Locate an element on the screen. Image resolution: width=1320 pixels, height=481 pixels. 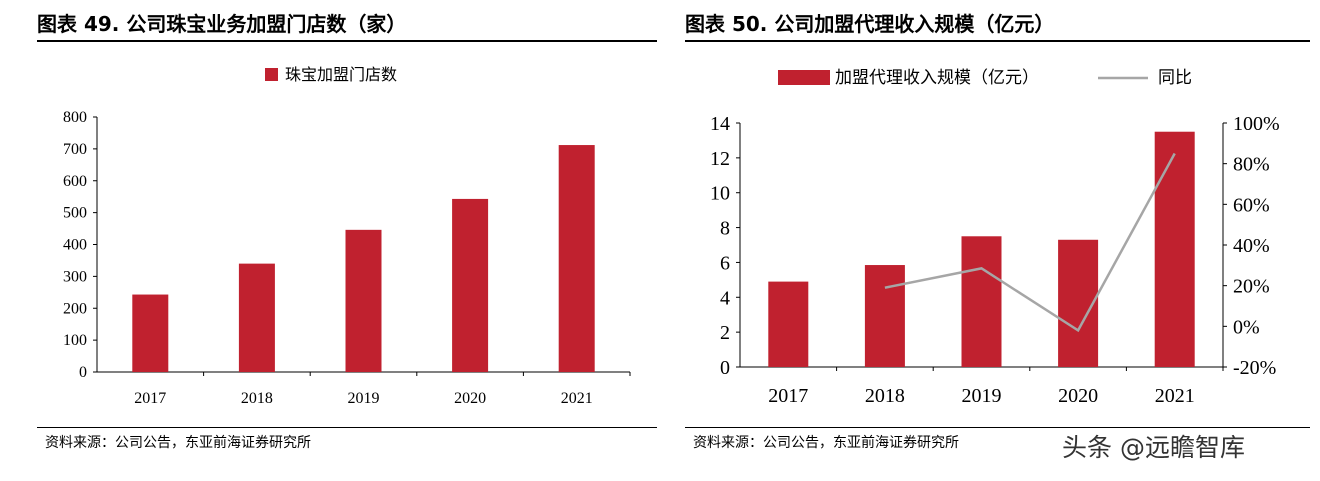
legend-label-bar: 加盟代理收入规模（亿元） is located at coordinates (937, 78).